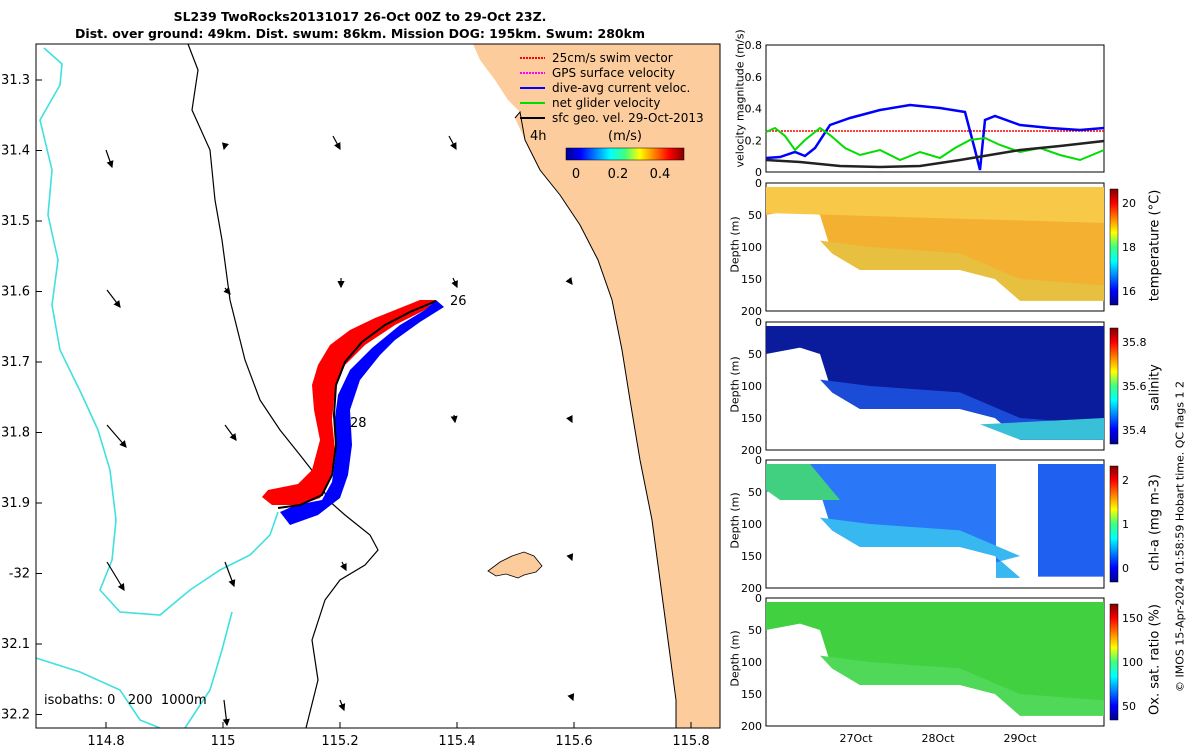 The image size is (1200, 750). What do you see at coordinates (1125, 568) in the screenshot?
I see `chla-cbar-tick-label: 0` at bounding box center [1125, 568].